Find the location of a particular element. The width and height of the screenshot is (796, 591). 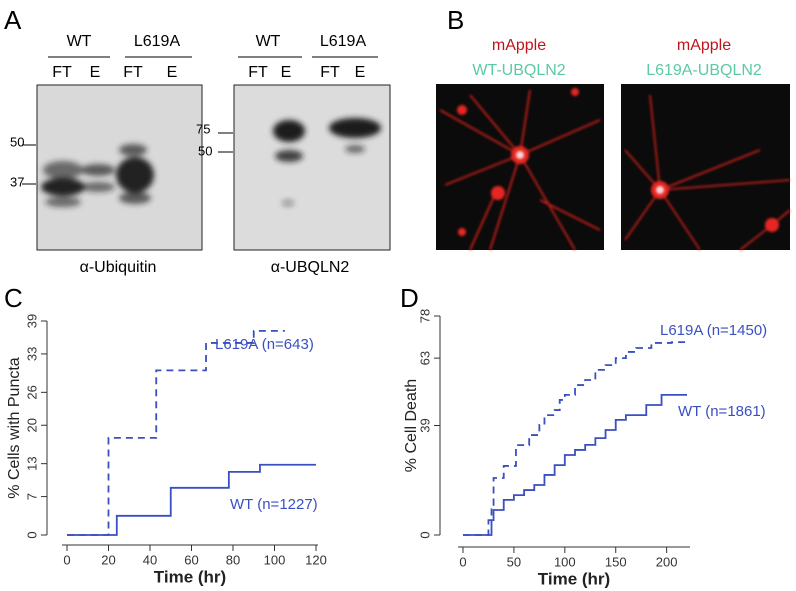

series-label: L619A (n=643) is located at coordinates (264, 344).